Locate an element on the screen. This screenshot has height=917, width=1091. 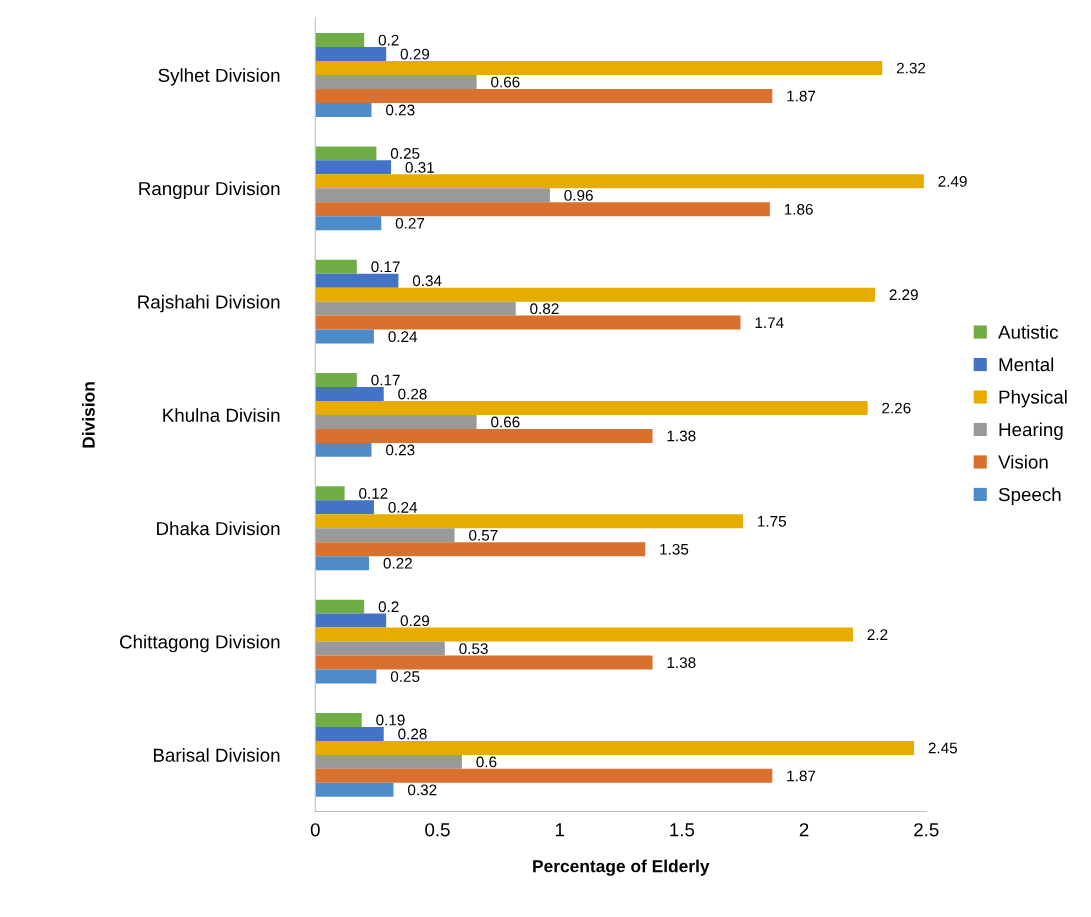
x-tick-label: 1.5 is located at coordinates (682, 830).